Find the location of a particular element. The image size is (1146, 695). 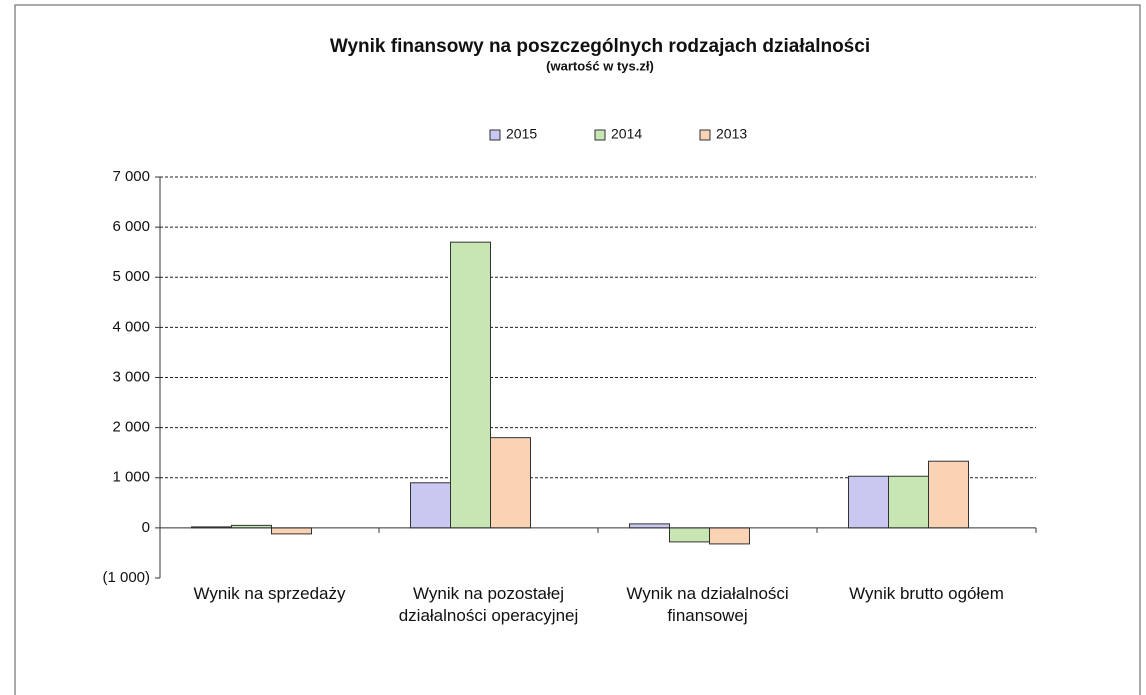

x-label-box: Wynik brutto ogółem is located at coordinates (926, 593).